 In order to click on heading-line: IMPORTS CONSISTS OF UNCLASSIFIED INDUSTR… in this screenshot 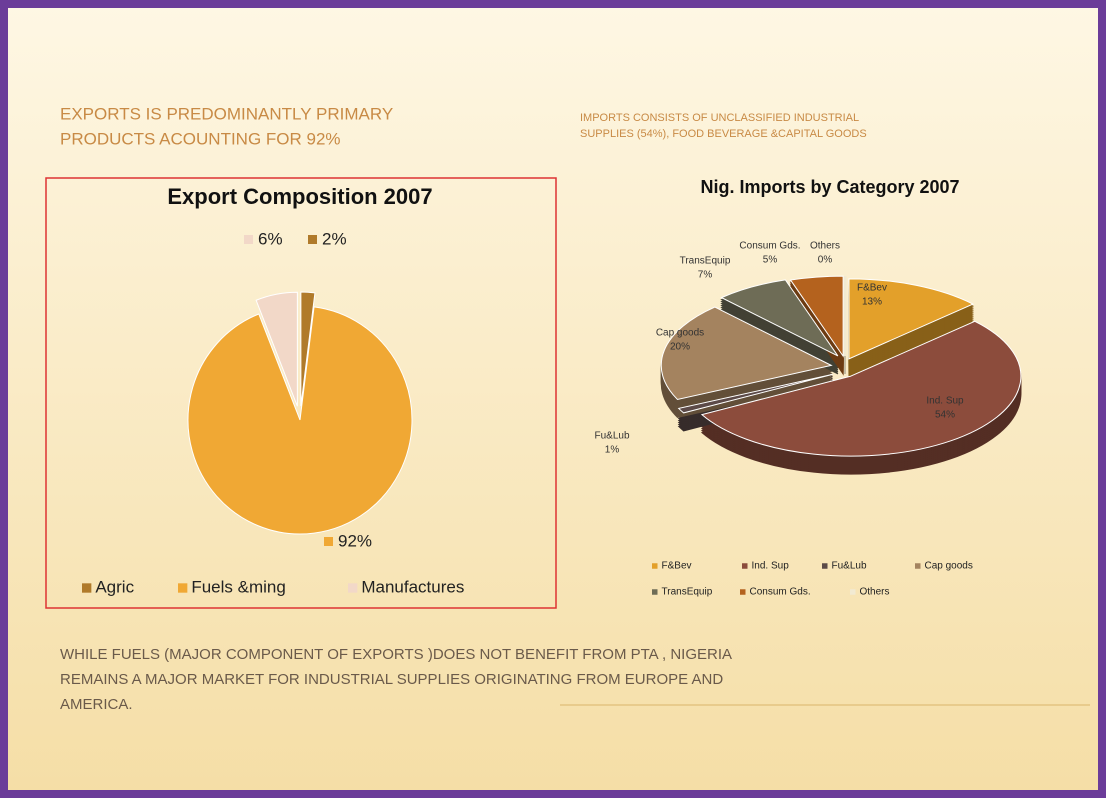, I will do `click(719, 118)`.